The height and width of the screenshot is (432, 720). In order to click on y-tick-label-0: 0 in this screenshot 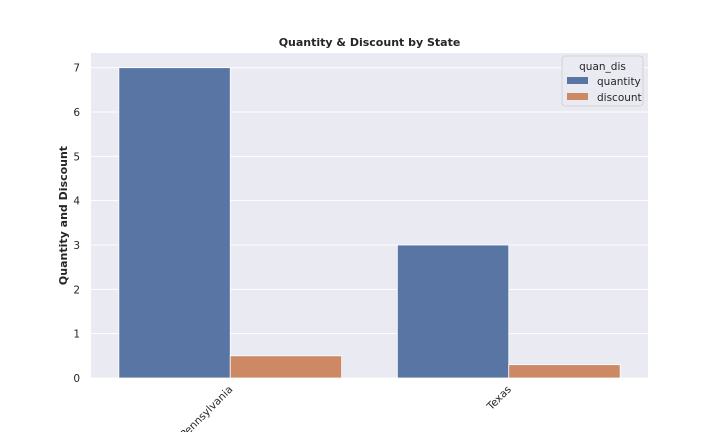, I will do `click(76, 379)`.